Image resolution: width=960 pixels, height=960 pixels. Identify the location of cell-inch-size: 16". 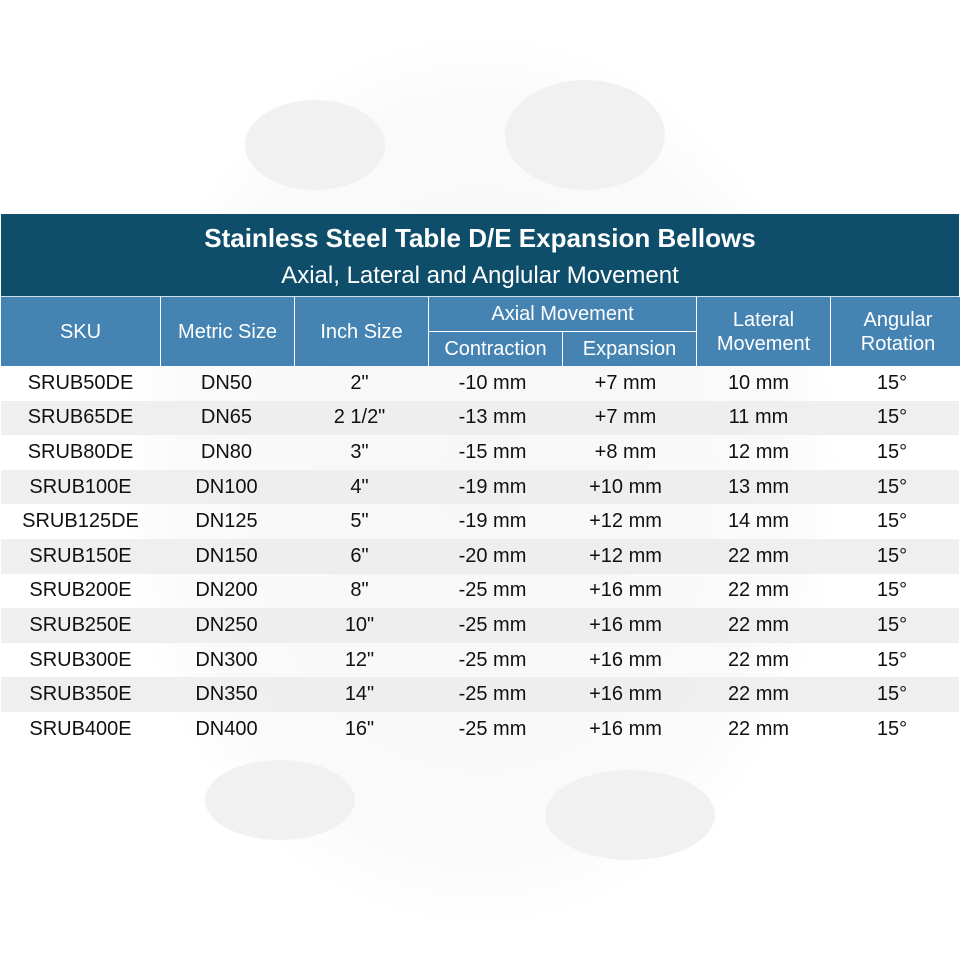
(359, 728).